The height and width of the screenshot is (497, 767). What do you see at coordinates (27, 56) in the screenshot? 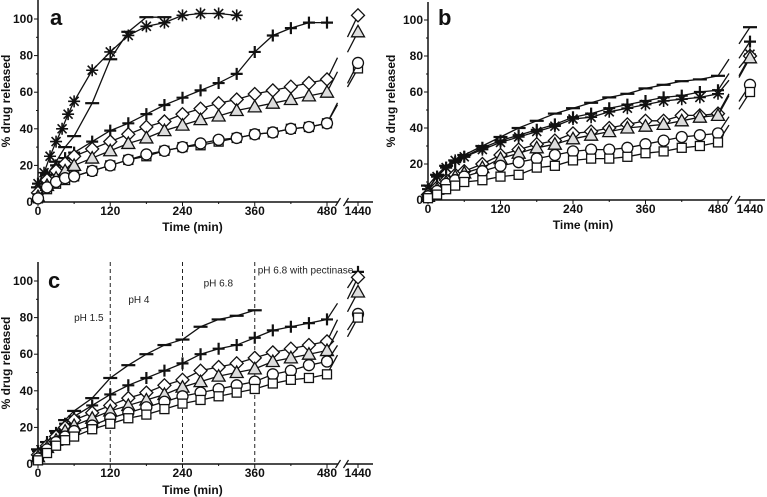
I see `y-tick-label: 80` at bounding box center [27, 56].